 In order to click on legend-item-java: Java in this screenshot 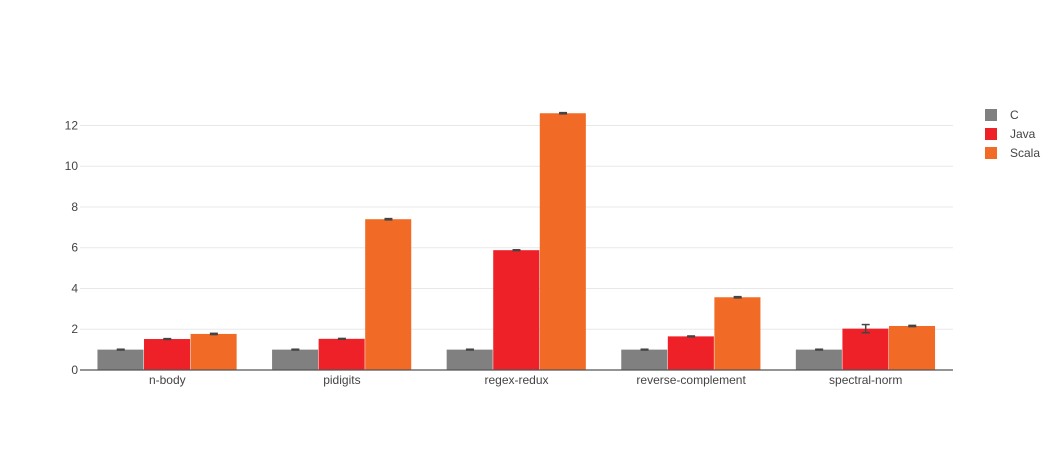, I will do `click(1010, 134)`.